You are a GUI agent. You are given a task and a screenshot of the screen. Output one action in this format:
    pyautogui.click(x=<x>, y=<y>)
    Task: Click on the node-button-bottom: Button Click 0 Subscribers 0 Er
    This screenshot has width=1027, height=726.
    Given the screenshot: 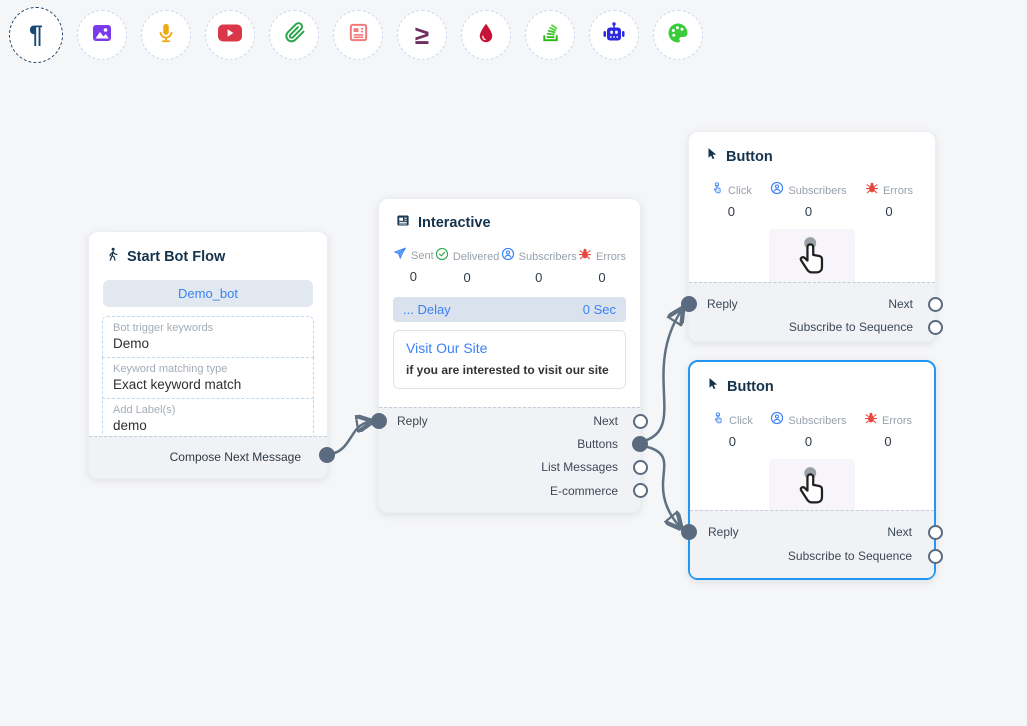 What is the action you would take?
    pyautogui.click(x=812, y=470)
    